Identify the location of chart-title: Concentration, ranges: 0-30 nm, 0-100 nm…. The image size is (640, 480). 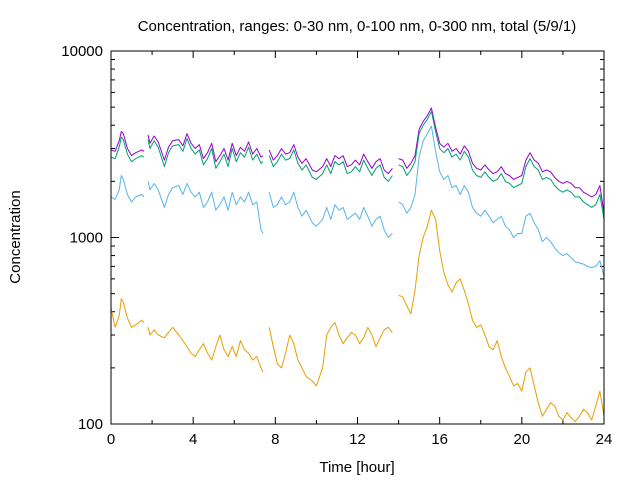
(357, 26).